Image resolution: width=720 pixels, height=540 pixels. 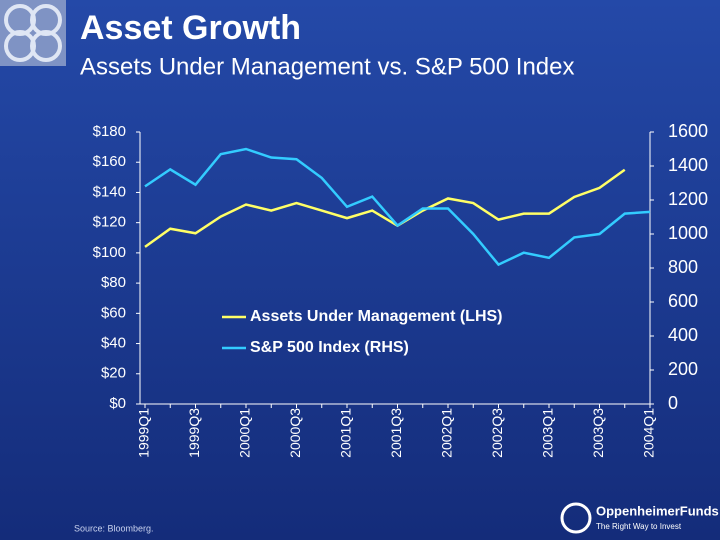 What do you see at coordinates (113, 312) in the screenshot?
I see `y-tick-label: $60` at bounding box center [113, 312].